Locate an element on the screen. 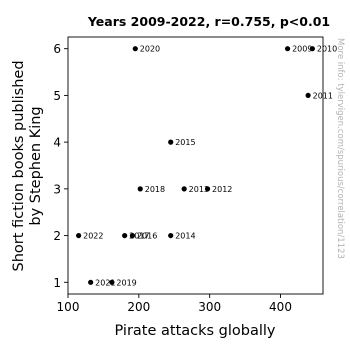 Image resolution: width=350 pixels, height=344 pixels. y-tick-label: 1 is located at coordinates (57, 283).